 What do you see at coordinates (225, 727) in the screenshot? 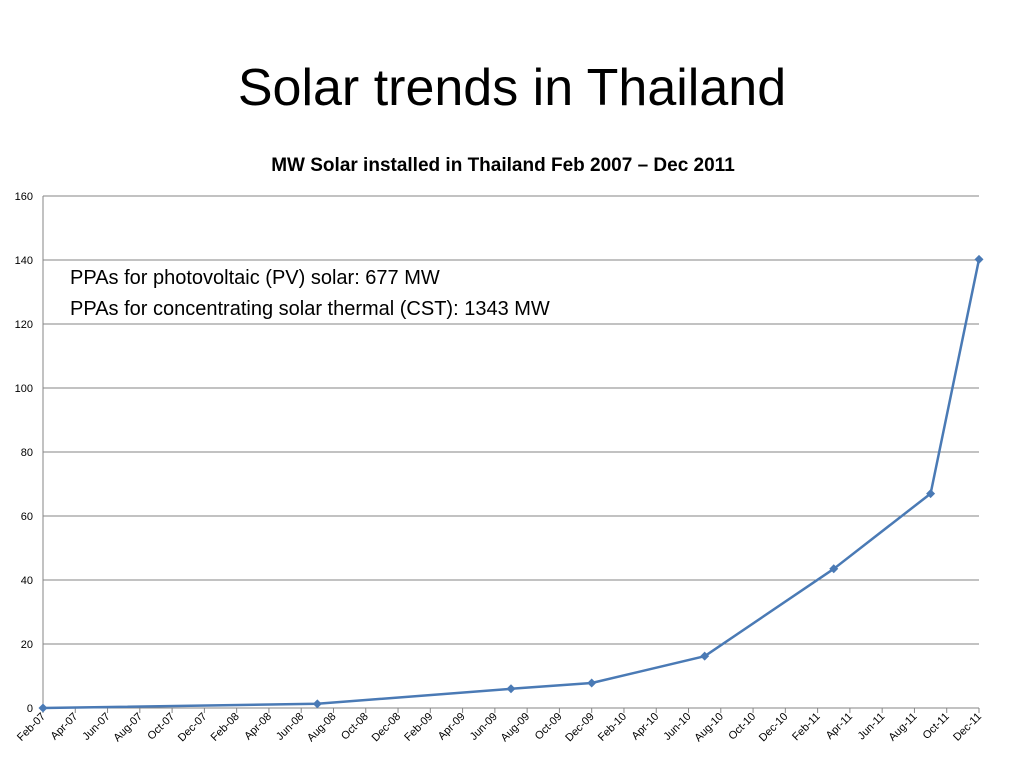
I see `x-tick-label-6: Feb-08` at bounding box center [225, 727].